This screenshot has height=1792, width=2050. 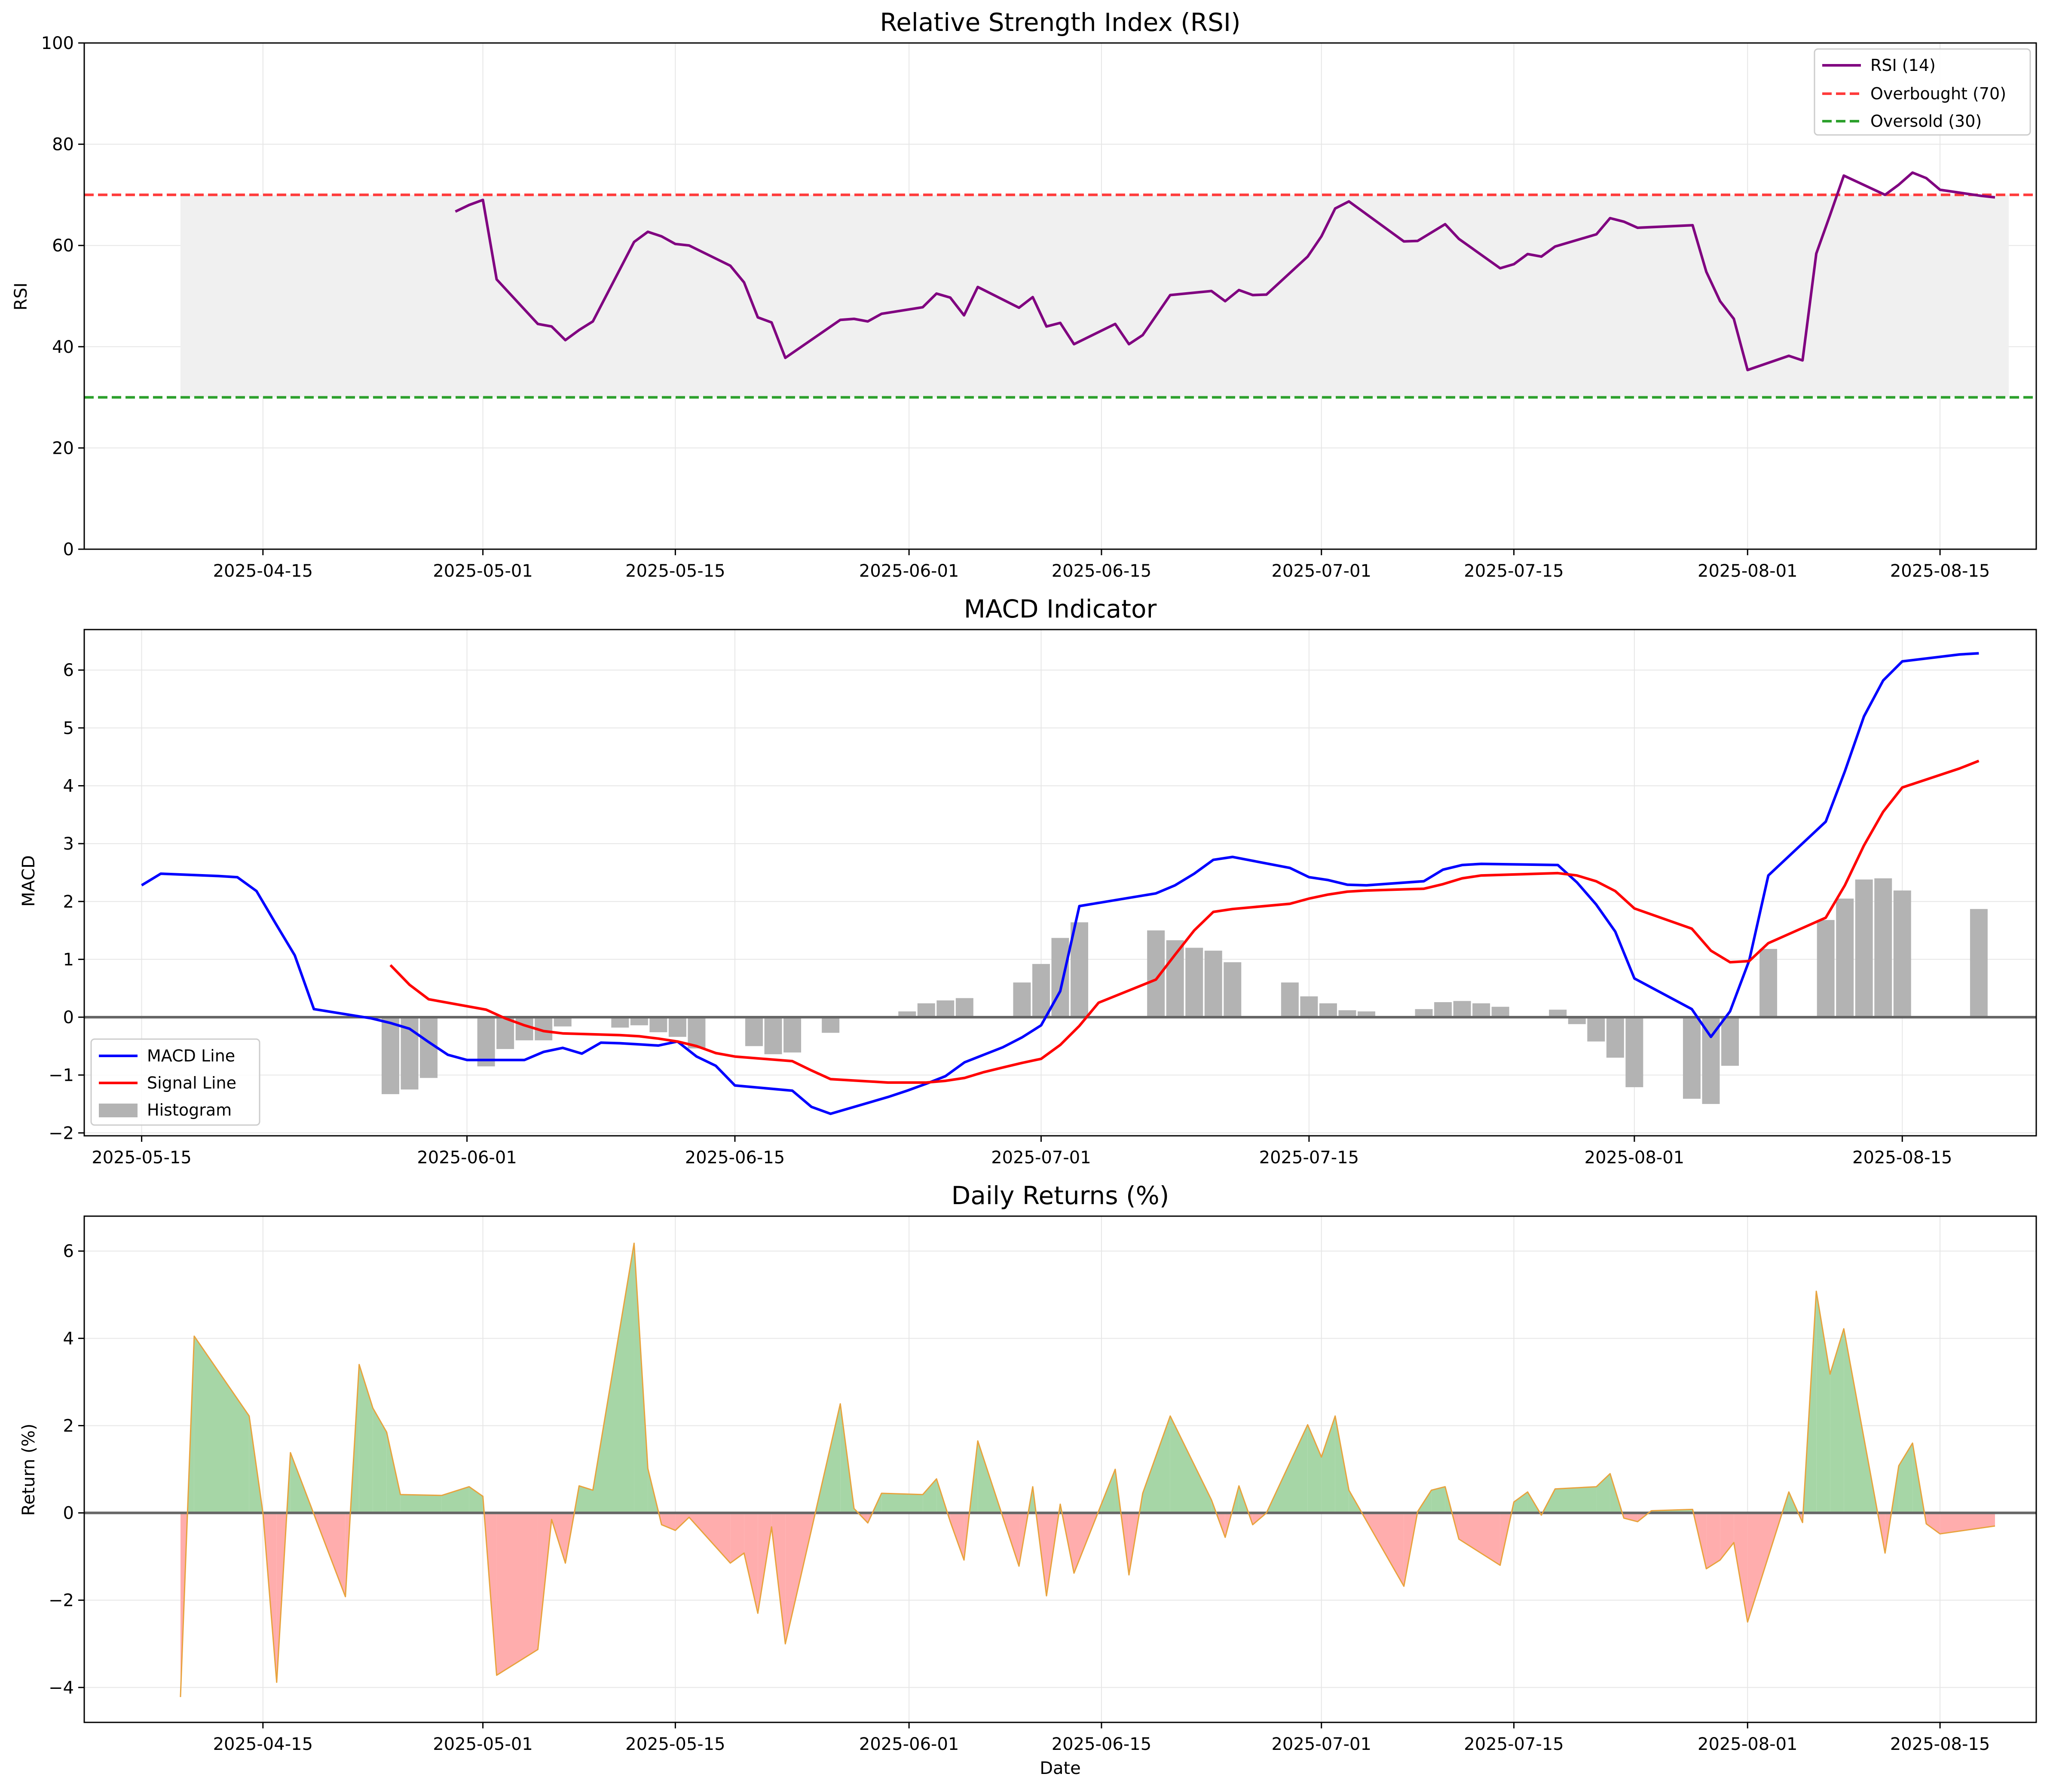 What do you see at coordinates (63, 246) in the screenshot?
I see `y-tick-label: 60` at bounding box center [63, 246].